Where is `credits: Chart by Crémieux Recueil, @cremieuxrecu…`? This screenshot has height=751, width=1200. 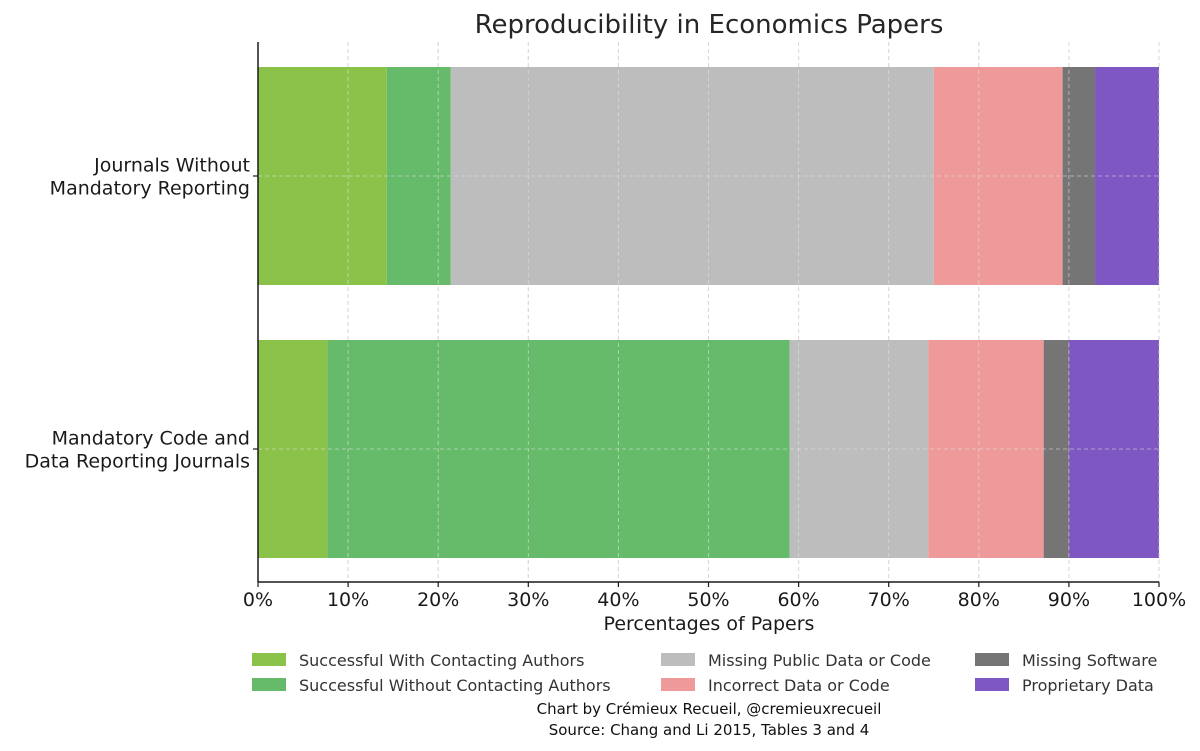 credits: Chart by Crémieux Recueil, @cremieuxrecu… is located at coordinates (709, 719).